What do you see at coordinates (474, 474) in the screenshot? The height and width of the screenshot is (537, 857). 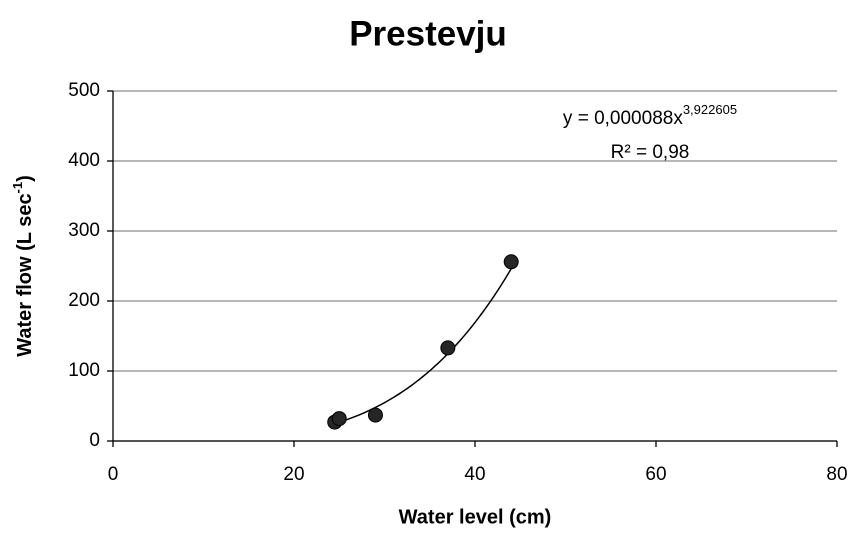 I see `x-tick-label: 40` at bounding box center [474, 474].